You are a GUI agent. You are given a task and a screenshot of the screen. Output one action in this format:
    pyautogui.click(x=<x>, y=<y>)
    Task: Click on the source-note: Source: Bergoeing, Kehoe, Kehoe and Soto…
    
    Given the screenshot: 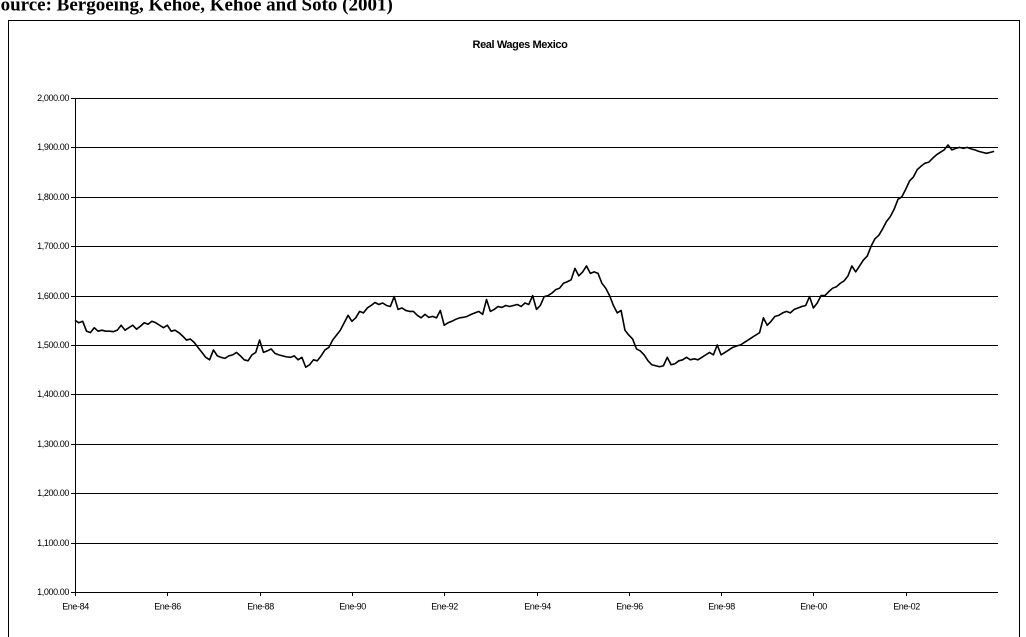 What is the action you would take?
    pyautogui.click(x=196, y=7)
    